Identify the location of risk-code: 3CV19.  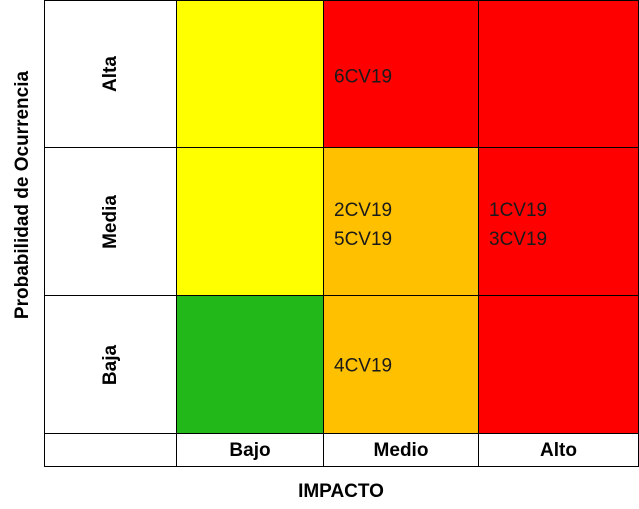
(518, 239).